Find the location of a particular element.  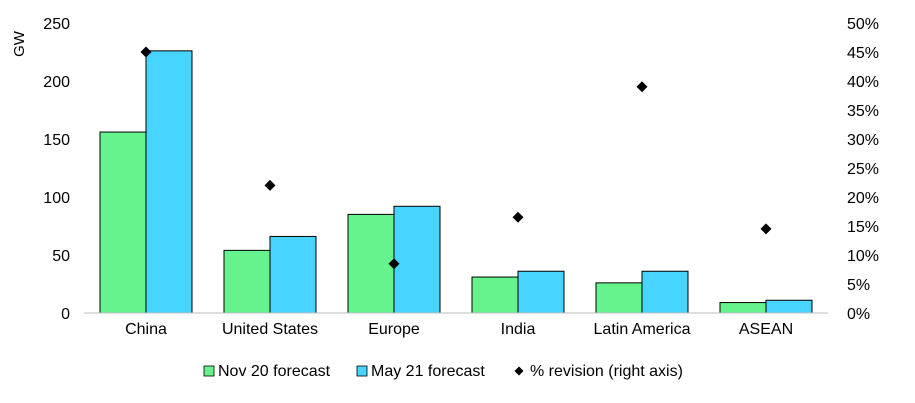

legend-swatch-revision is located at coordinates (519, 371).